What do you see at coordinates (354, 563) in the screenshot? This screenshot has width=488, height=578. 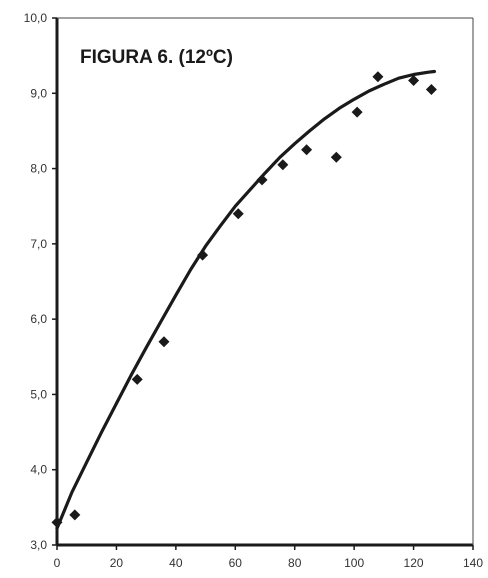 I see `x-tick-label: 100` at bounding box center [354, 563].